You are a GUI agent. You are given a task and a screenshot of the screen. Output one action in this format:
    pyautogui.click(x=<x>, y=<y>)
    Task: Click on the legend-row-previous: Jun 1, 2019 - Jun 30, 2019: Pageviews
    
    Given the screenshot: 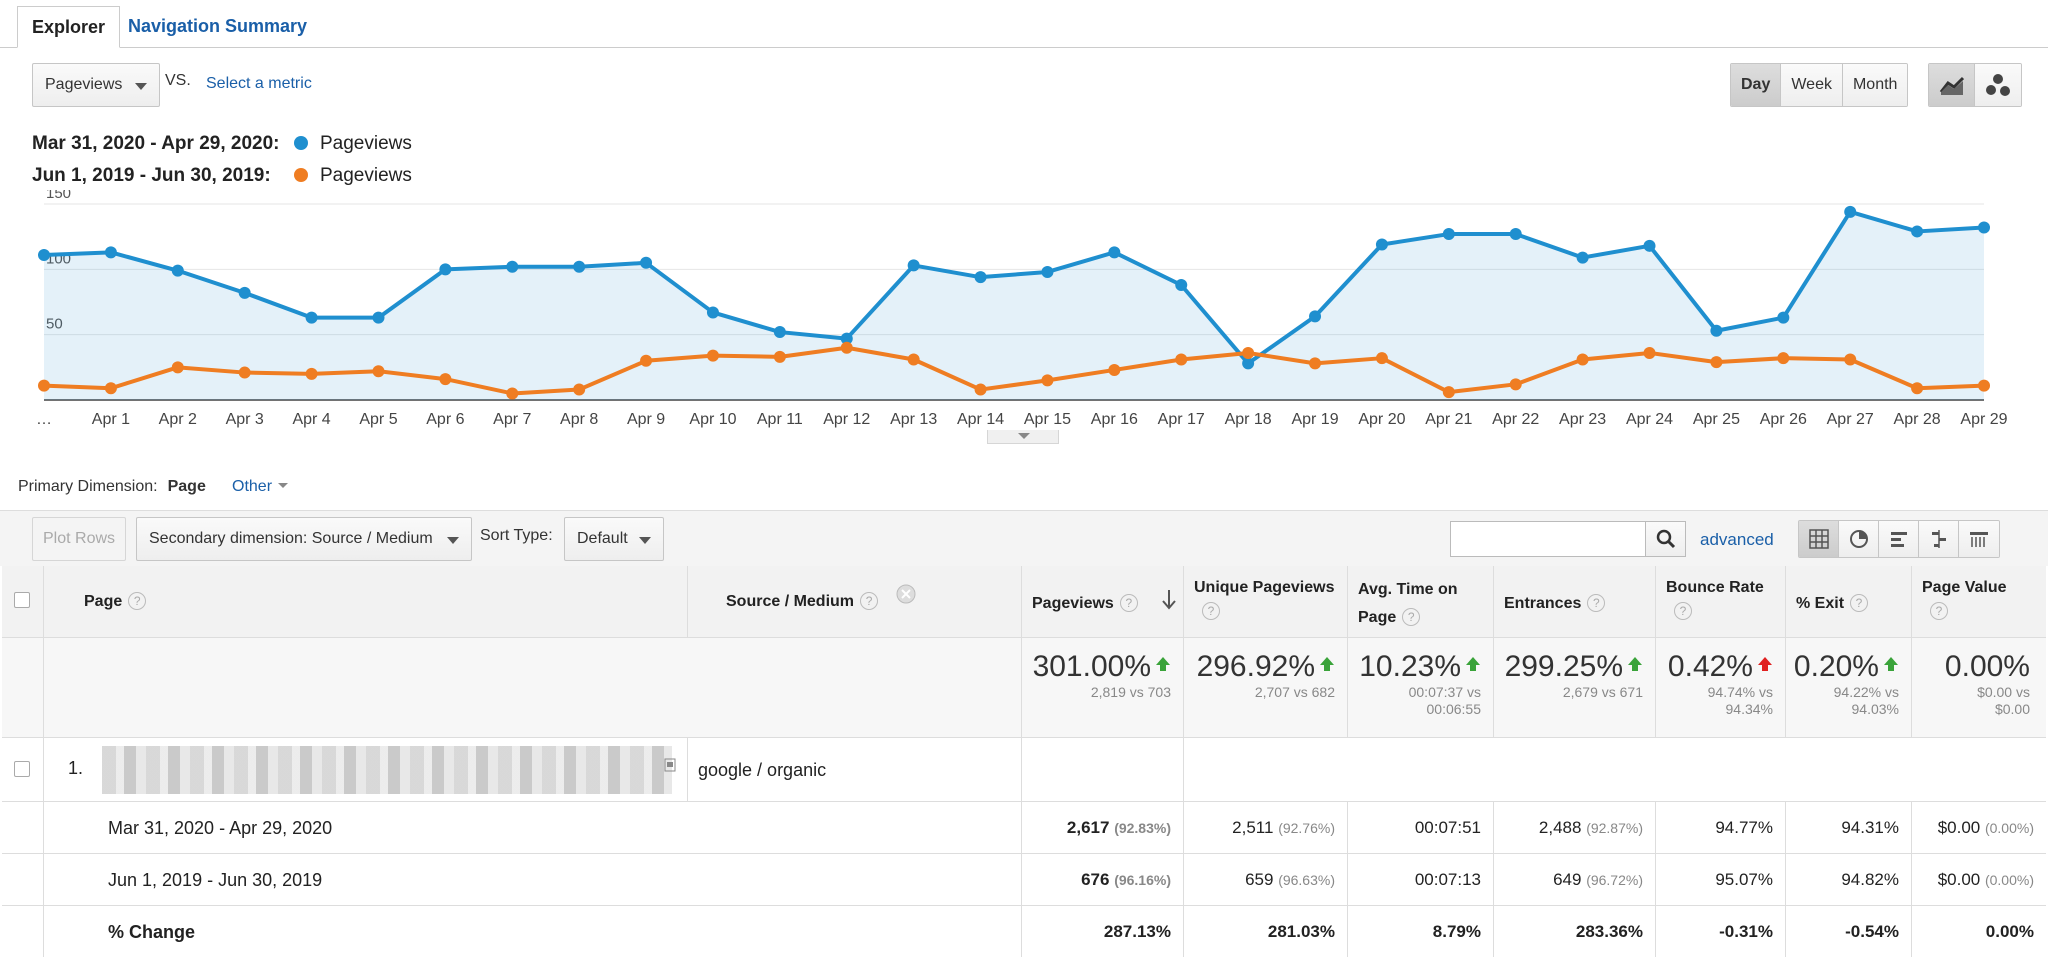 What is the action you would take?
    pyautogui.click(x=222, y=176)
    